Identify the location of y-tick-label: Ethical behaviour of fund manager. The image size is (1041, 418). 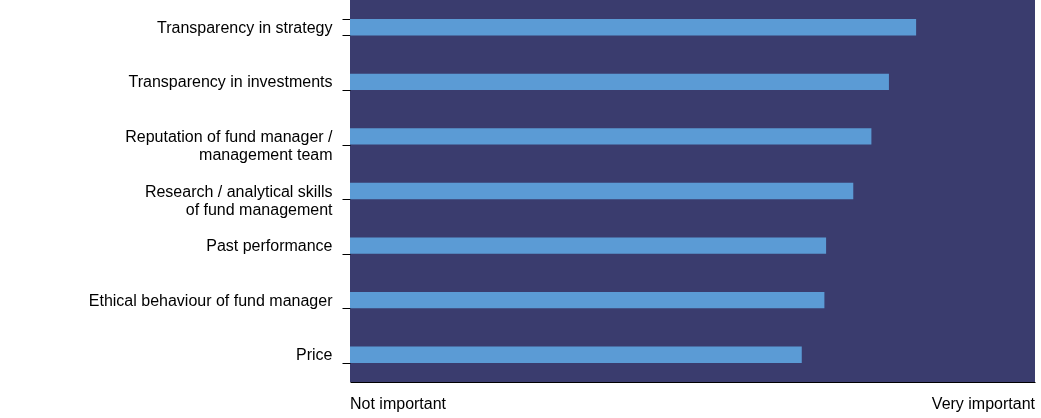
(211, 300).